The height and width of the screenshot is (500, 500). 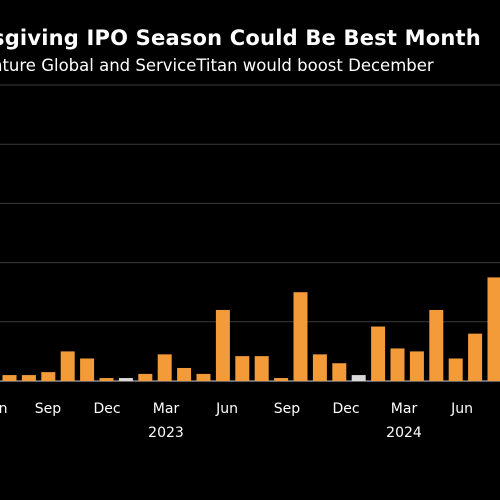 I want to click on x-axis-tick-labels: n Sep Dec Mar Jun Sep Dec Mar Jun, so click(x=236, y=409).